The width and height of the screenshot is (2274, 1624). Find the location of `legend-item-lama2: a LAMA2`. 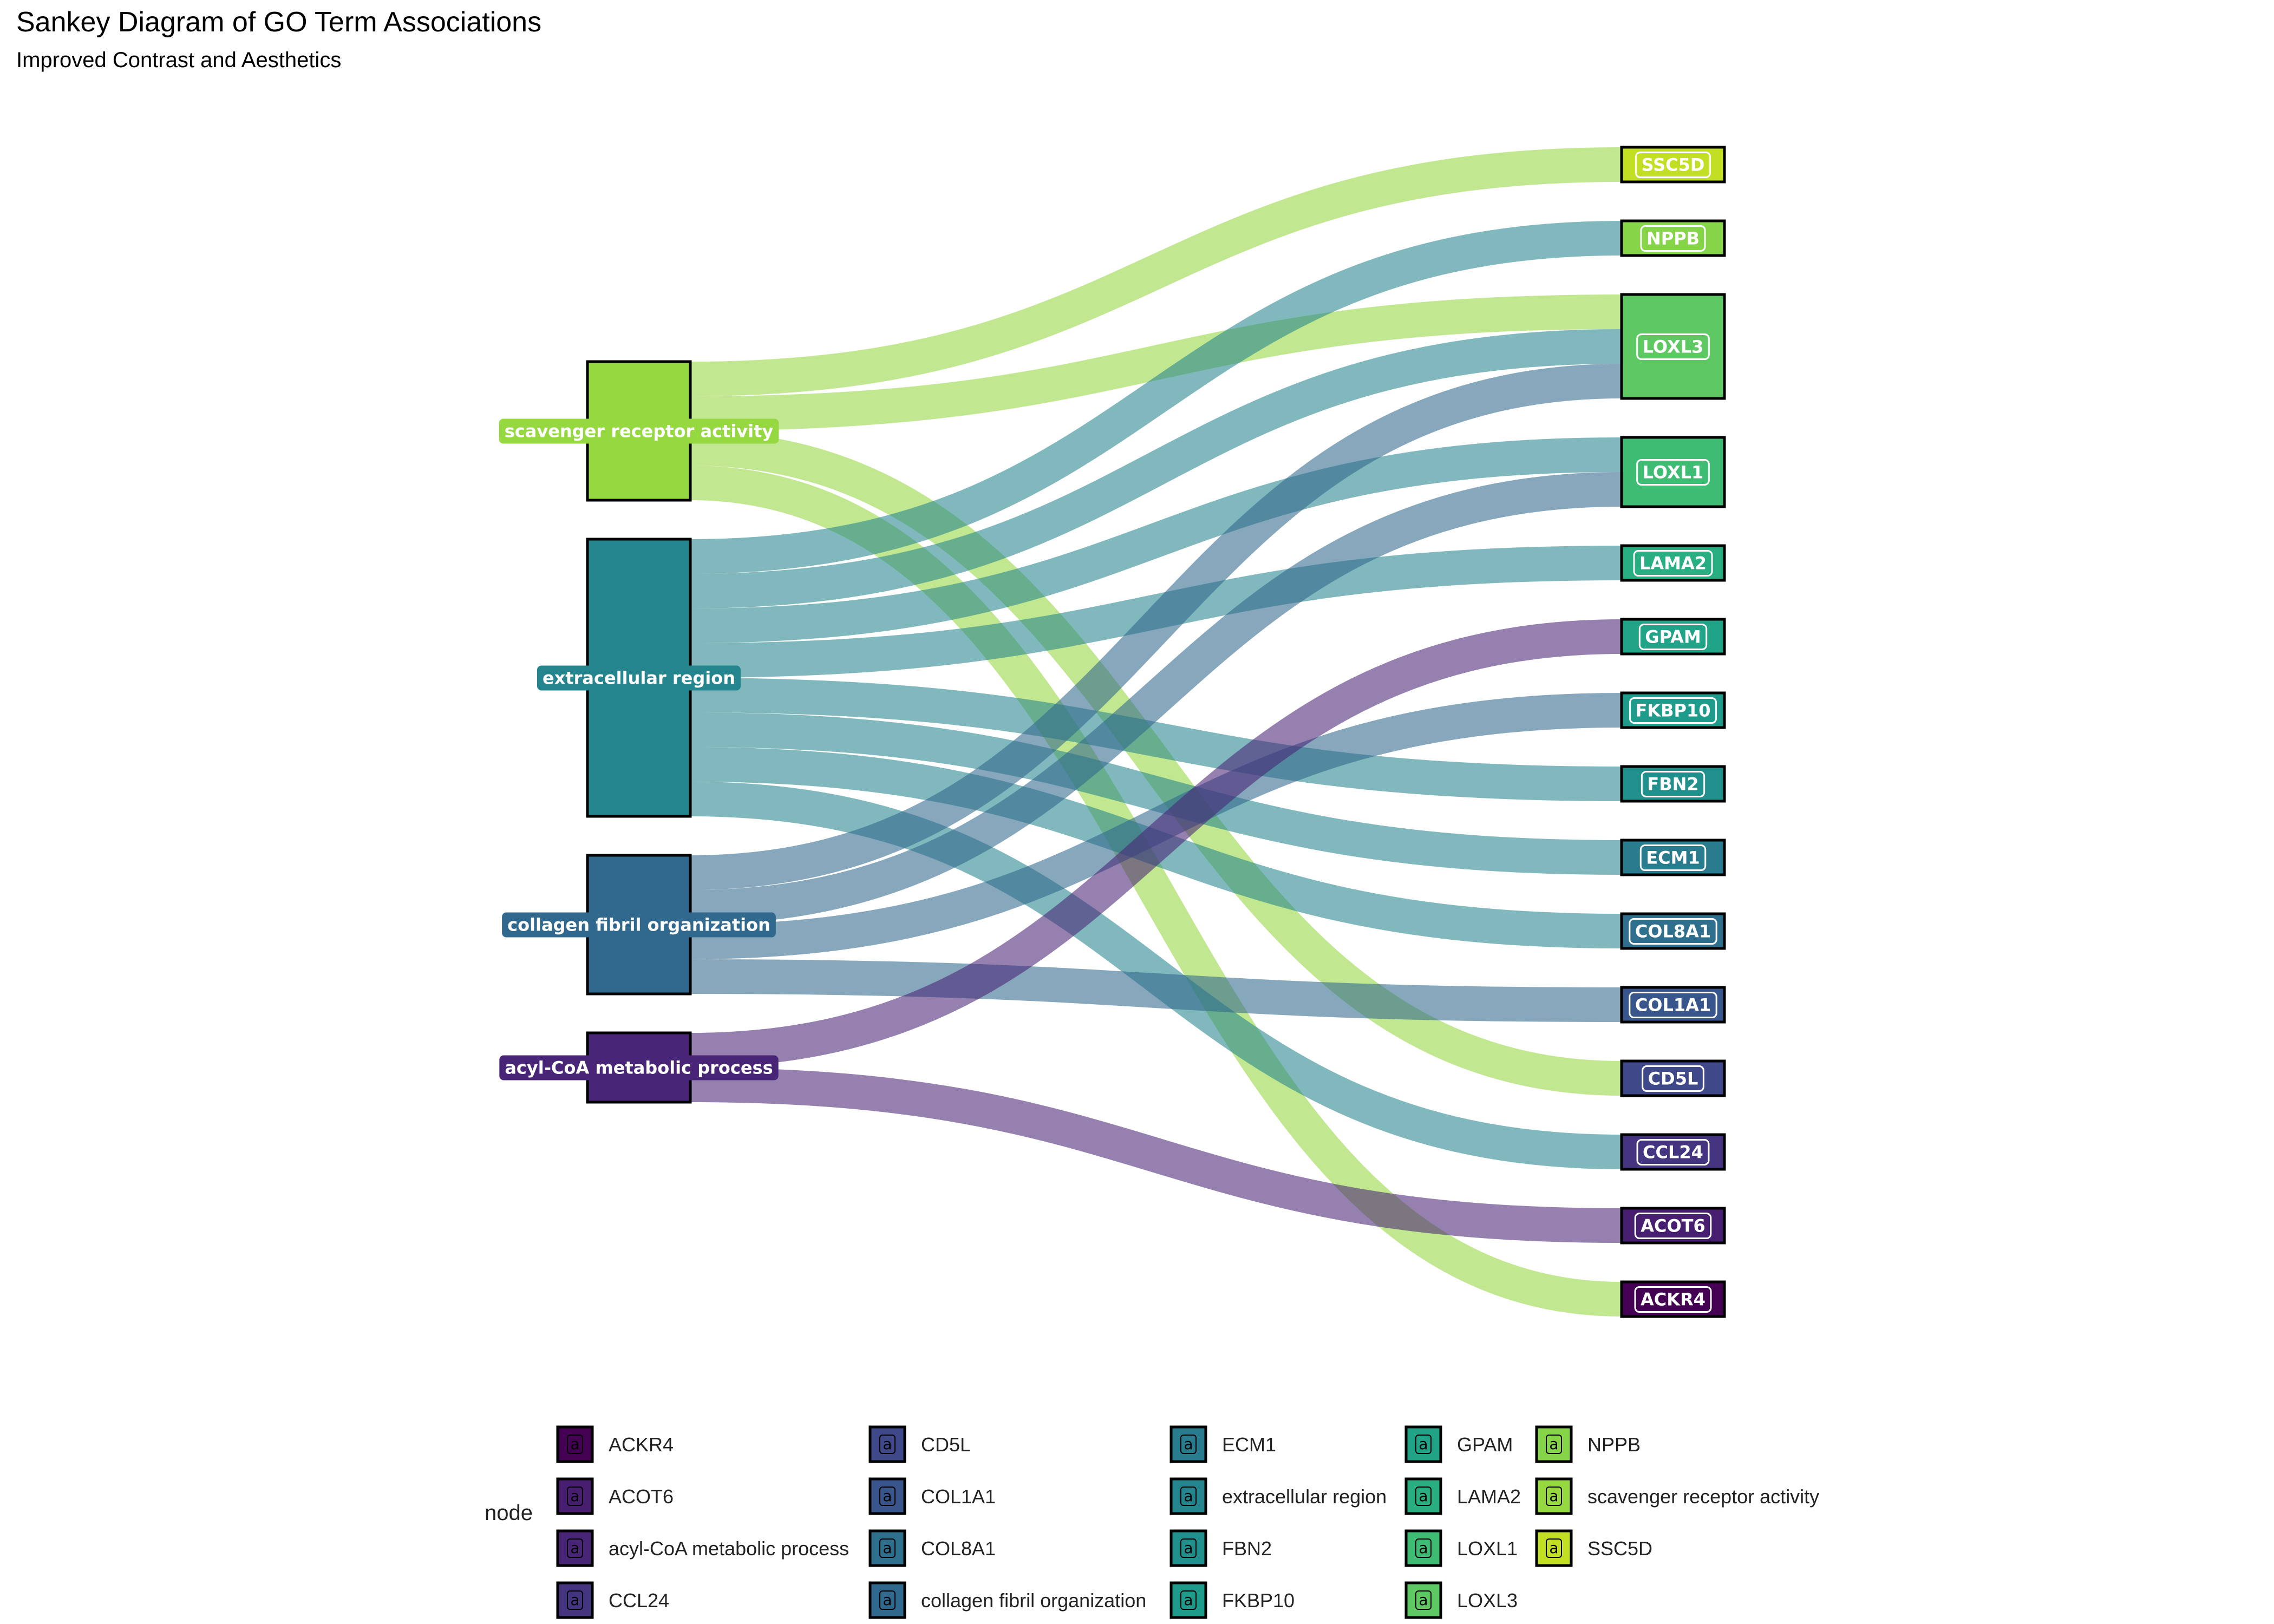

legend-item-lama2: a LAMA2 is located at coordinates (1463, 1496).